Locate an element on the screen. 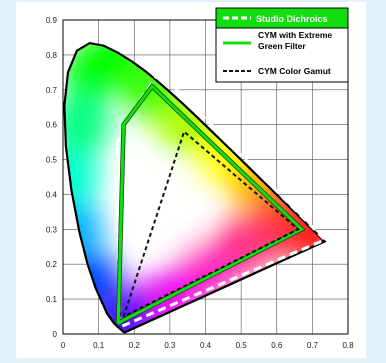 The width and height of the screenshot is (386, 363). legend-entry-3-label: CYM Color Gamut is located at coordinates (294, 71).